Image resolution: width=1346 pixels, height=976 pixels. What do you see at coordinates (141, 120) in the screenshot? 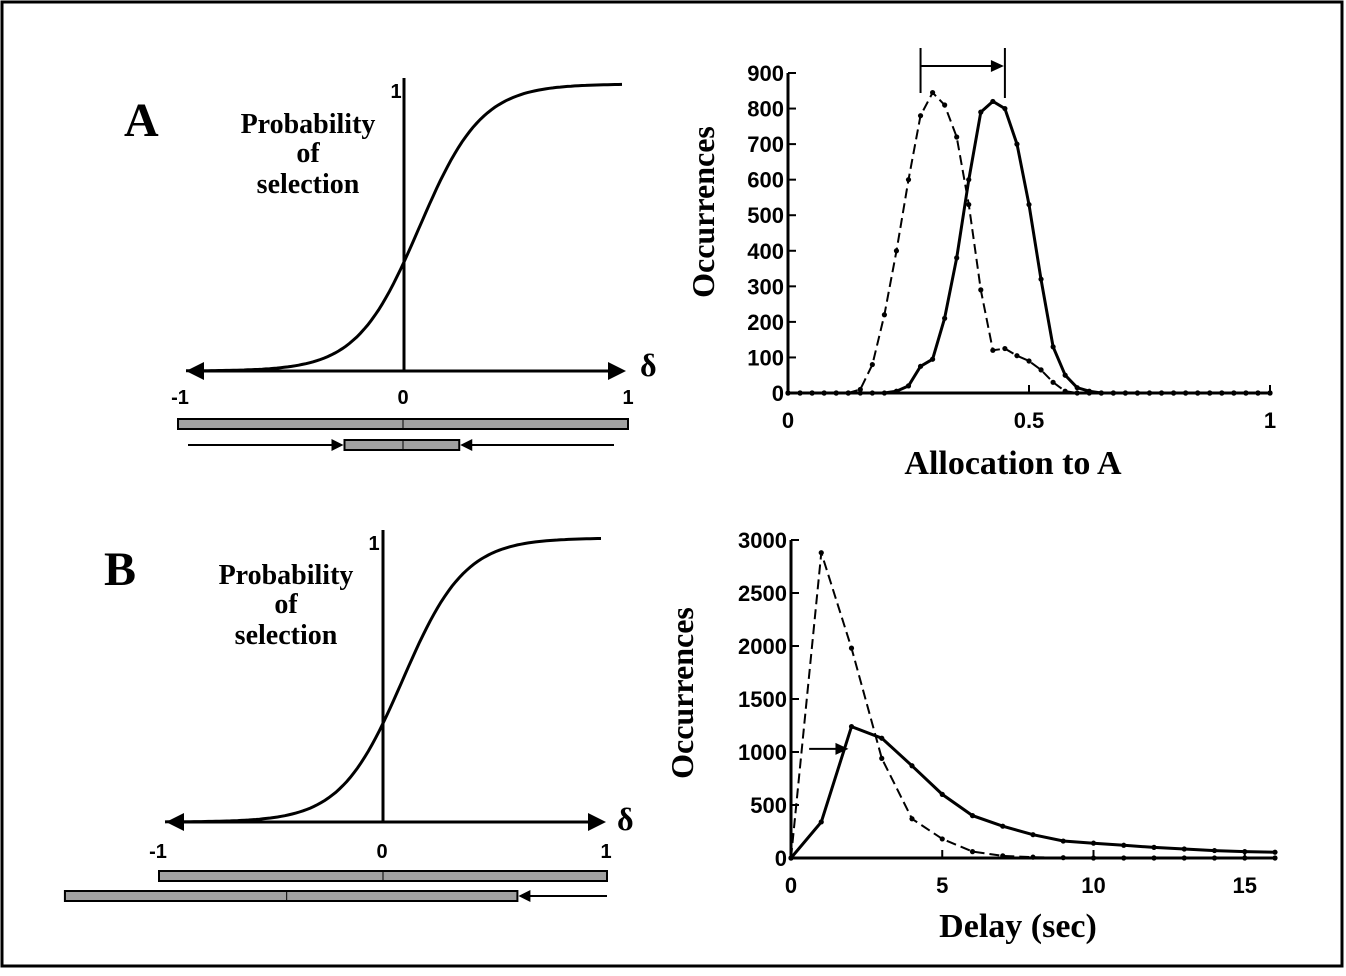
I see `panel-letter: A` at bounding box center [141, 120].